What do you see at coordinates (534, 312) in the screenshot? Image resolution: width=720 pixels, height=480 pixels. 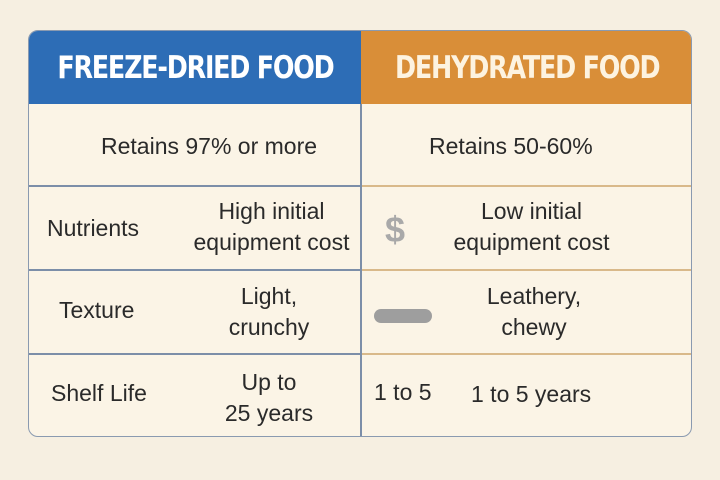 I see `dehydrated-texture: Leathery, chewy` at bounding box center [534, 312].